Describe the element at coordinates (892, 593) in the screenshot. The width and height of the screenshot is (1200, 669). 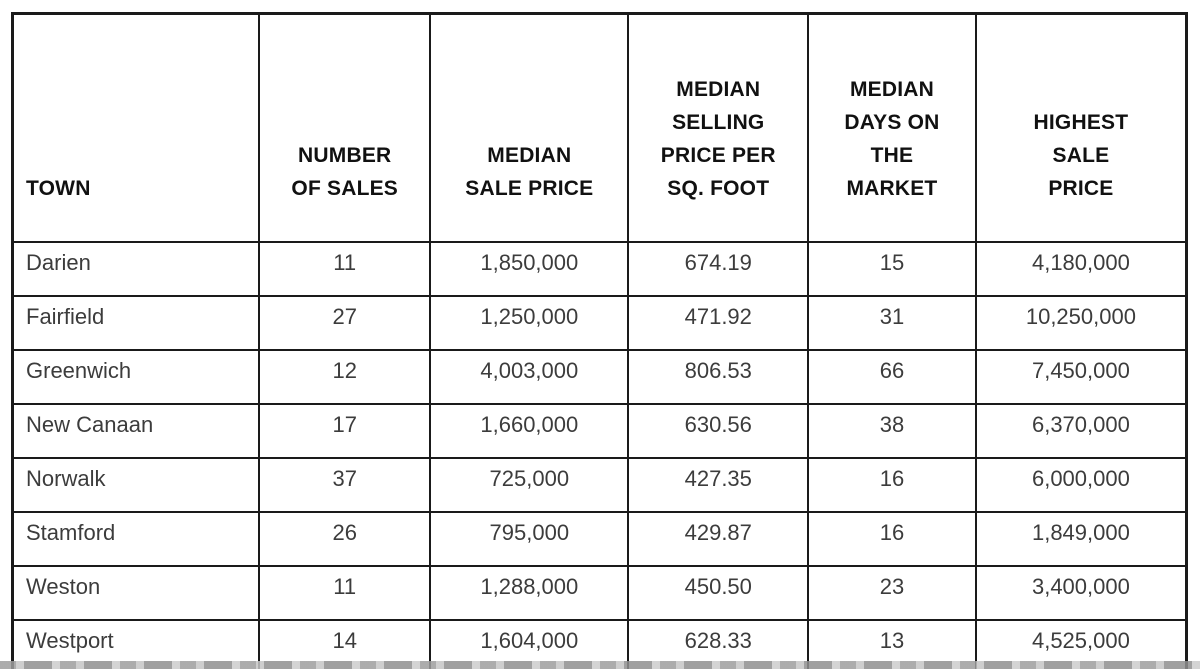
I see `value-cell: 23` at that location.